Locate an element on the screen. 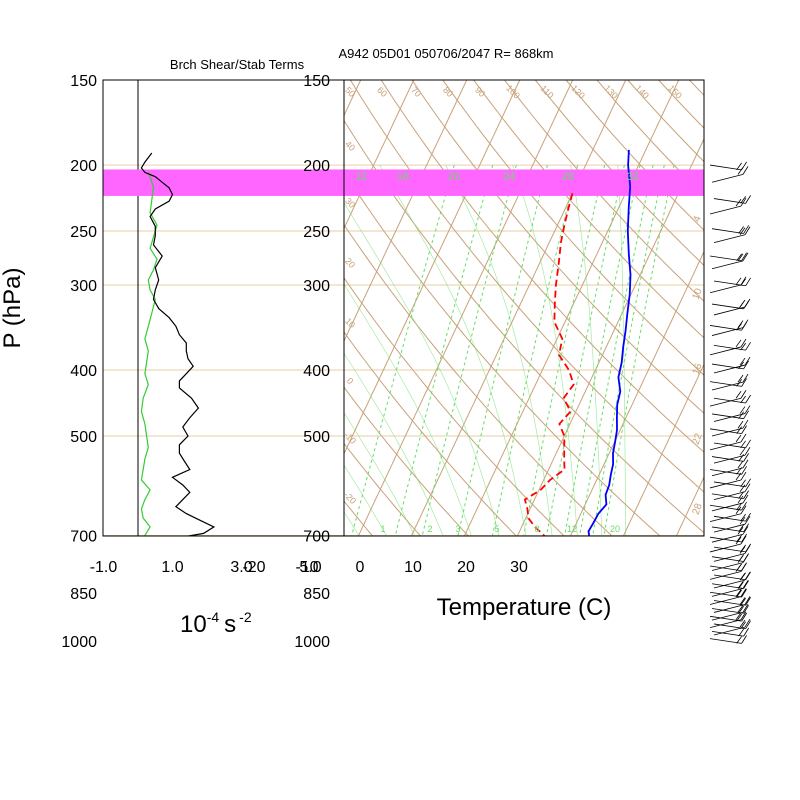 Image resolution: width=800 pixels, height=800 pixels. right-panel-title: A942 05D01 050706/2047 R= 868km is located at coordinates (445, 53).